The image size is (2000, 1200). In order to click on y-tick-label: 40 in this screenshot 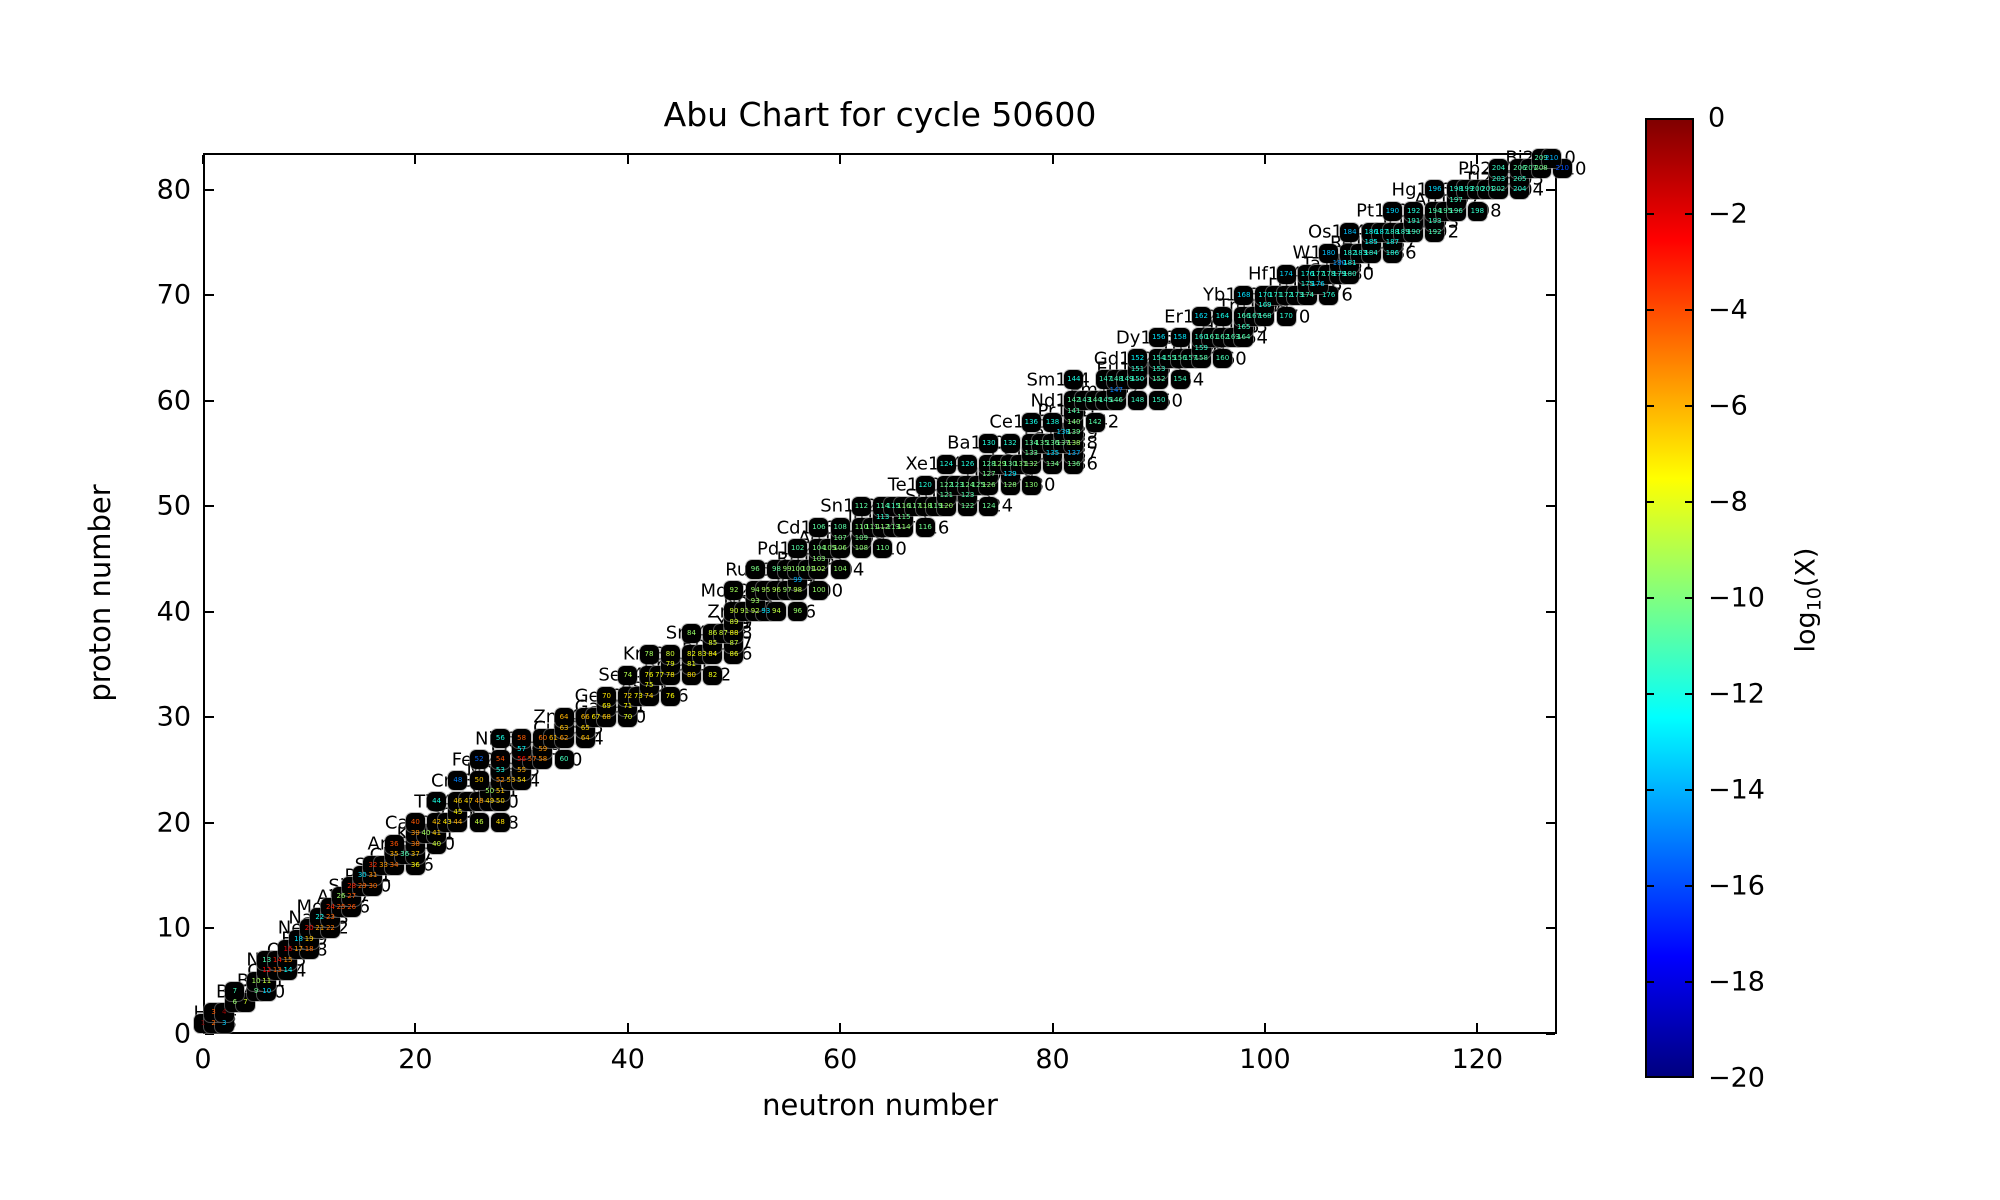, I will do `click(173, 612)`.